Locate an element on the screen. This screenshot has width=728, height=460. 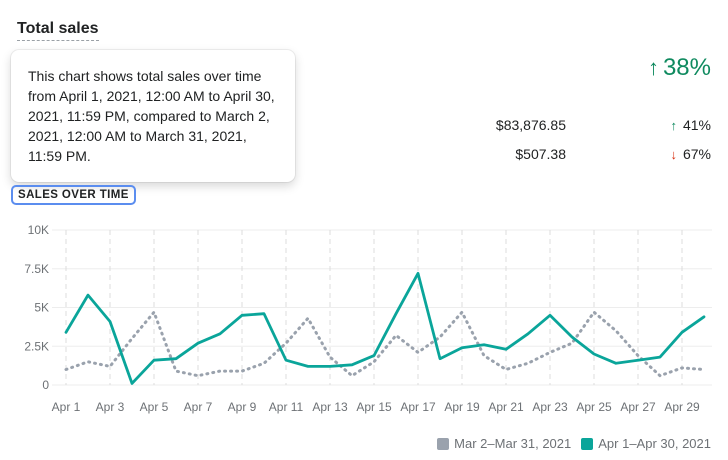
x-tick-label: Apr 13 is located at coordinates (330, 407).